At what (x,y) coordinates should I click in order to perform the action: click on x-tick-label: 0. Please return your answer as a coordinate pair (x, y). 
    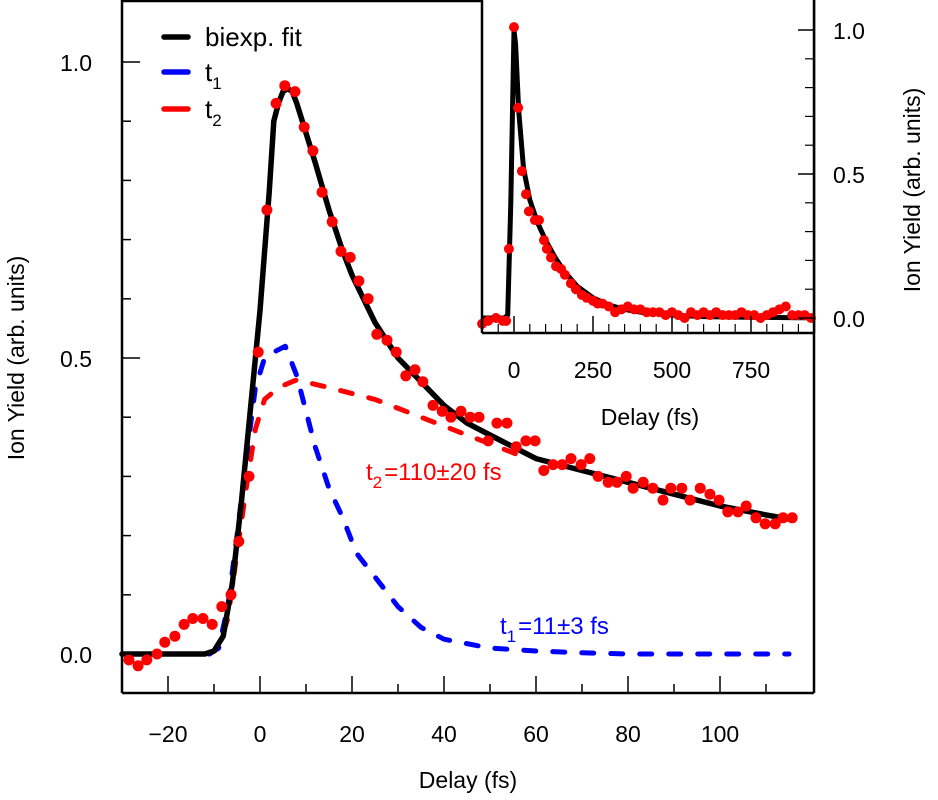
    Looking at the image, I should click on (260, 734).